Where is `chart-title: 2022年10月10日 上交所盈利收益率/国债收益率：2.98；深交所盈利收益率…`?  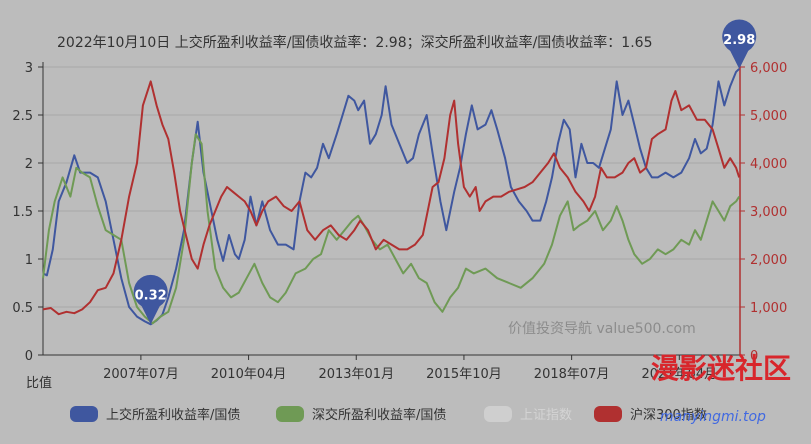
chart-title: 2022年10月10日 上交所盈利收益率/国债收益率：2.98；深交所盈利收益率… is located at coordinates (354, 42).